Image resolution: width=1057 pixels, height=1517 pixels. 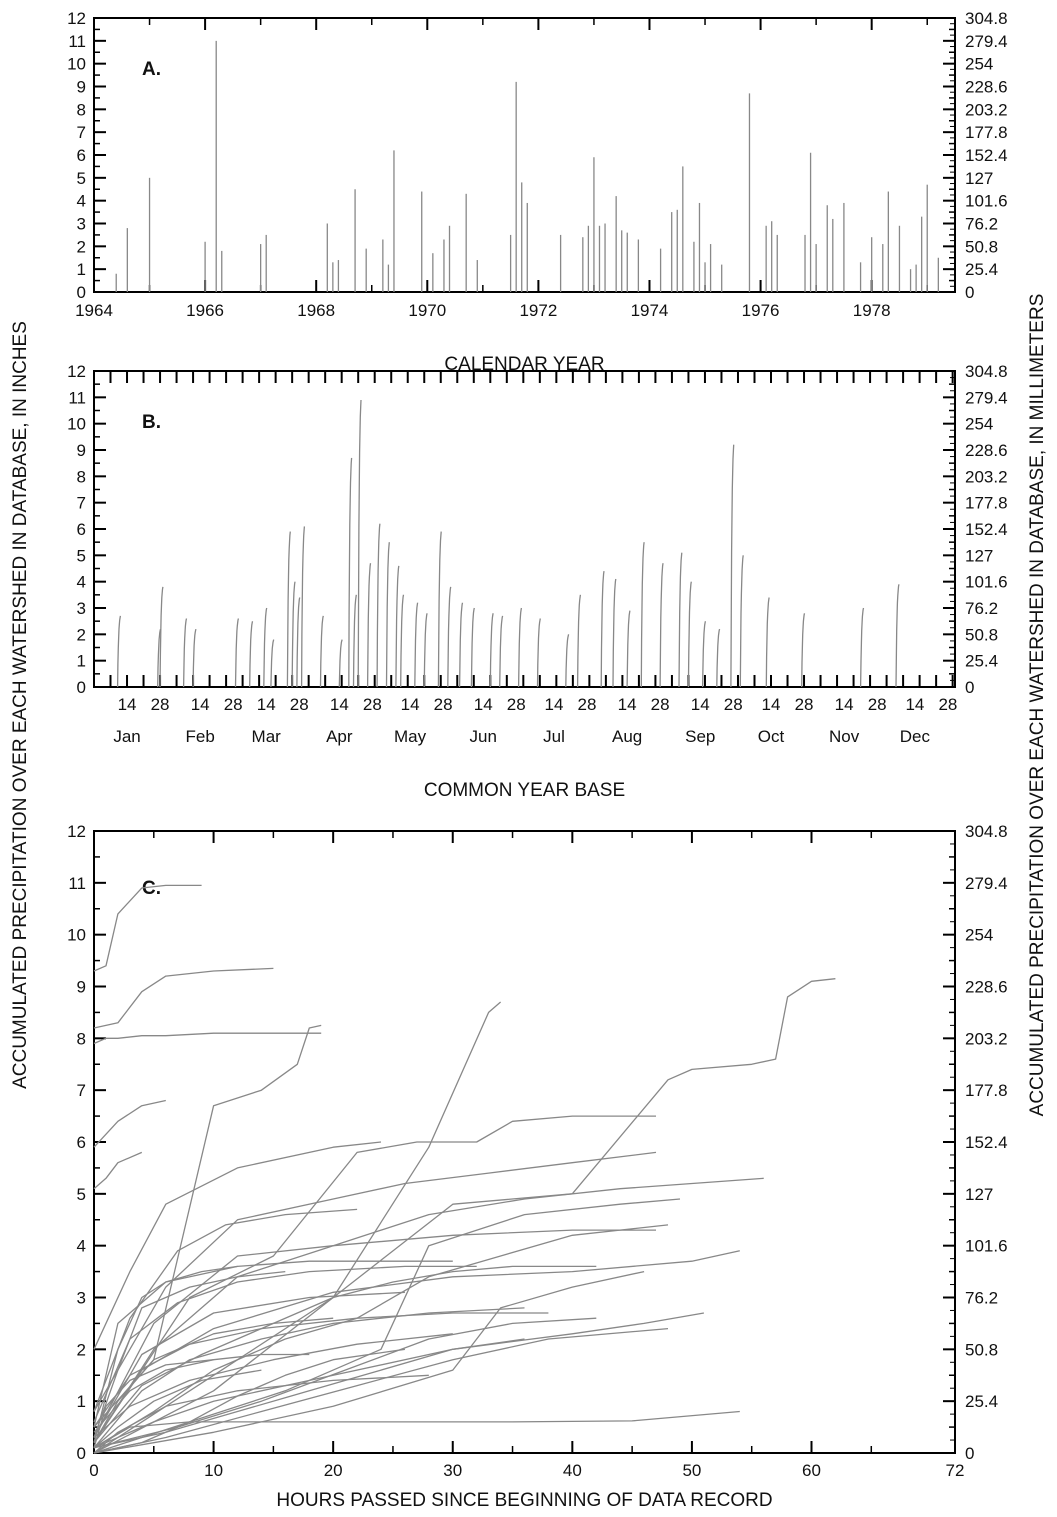 I want to click on x-tick-label: 1978, so click(x=872, y=310).